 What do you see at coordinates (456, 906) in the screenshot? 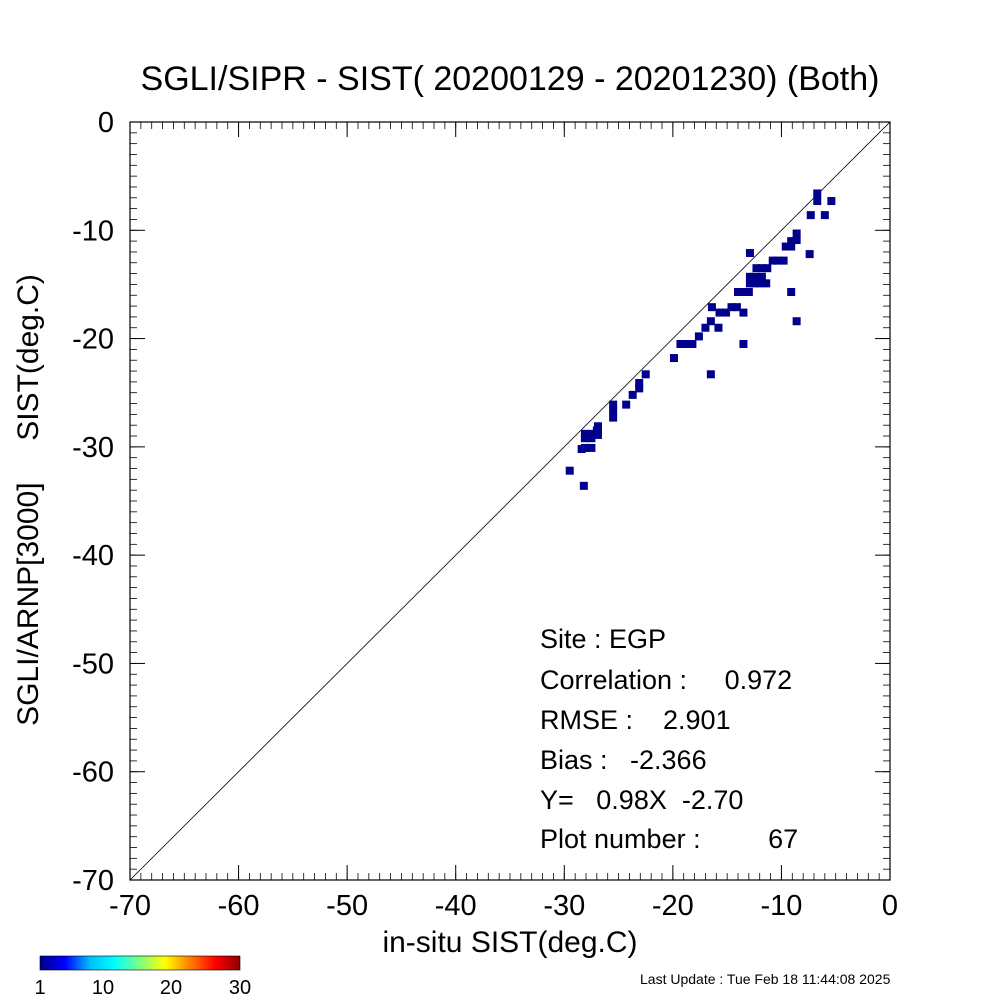
I see `x-tick-label: -40` at bounding box center [456, 906].